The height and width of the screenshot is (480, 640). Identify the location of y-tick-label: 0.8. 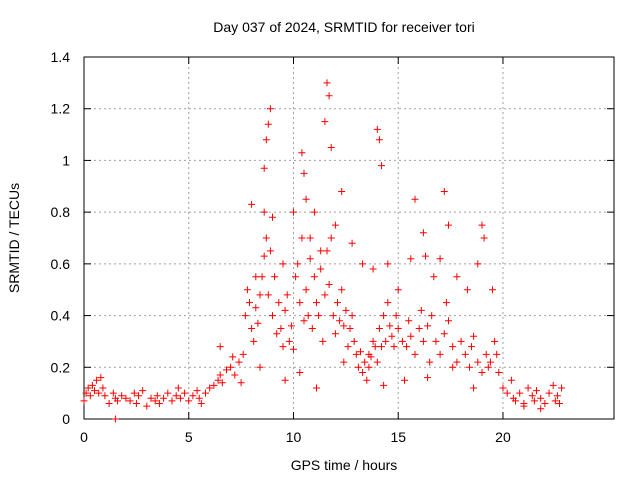
(61, 212).